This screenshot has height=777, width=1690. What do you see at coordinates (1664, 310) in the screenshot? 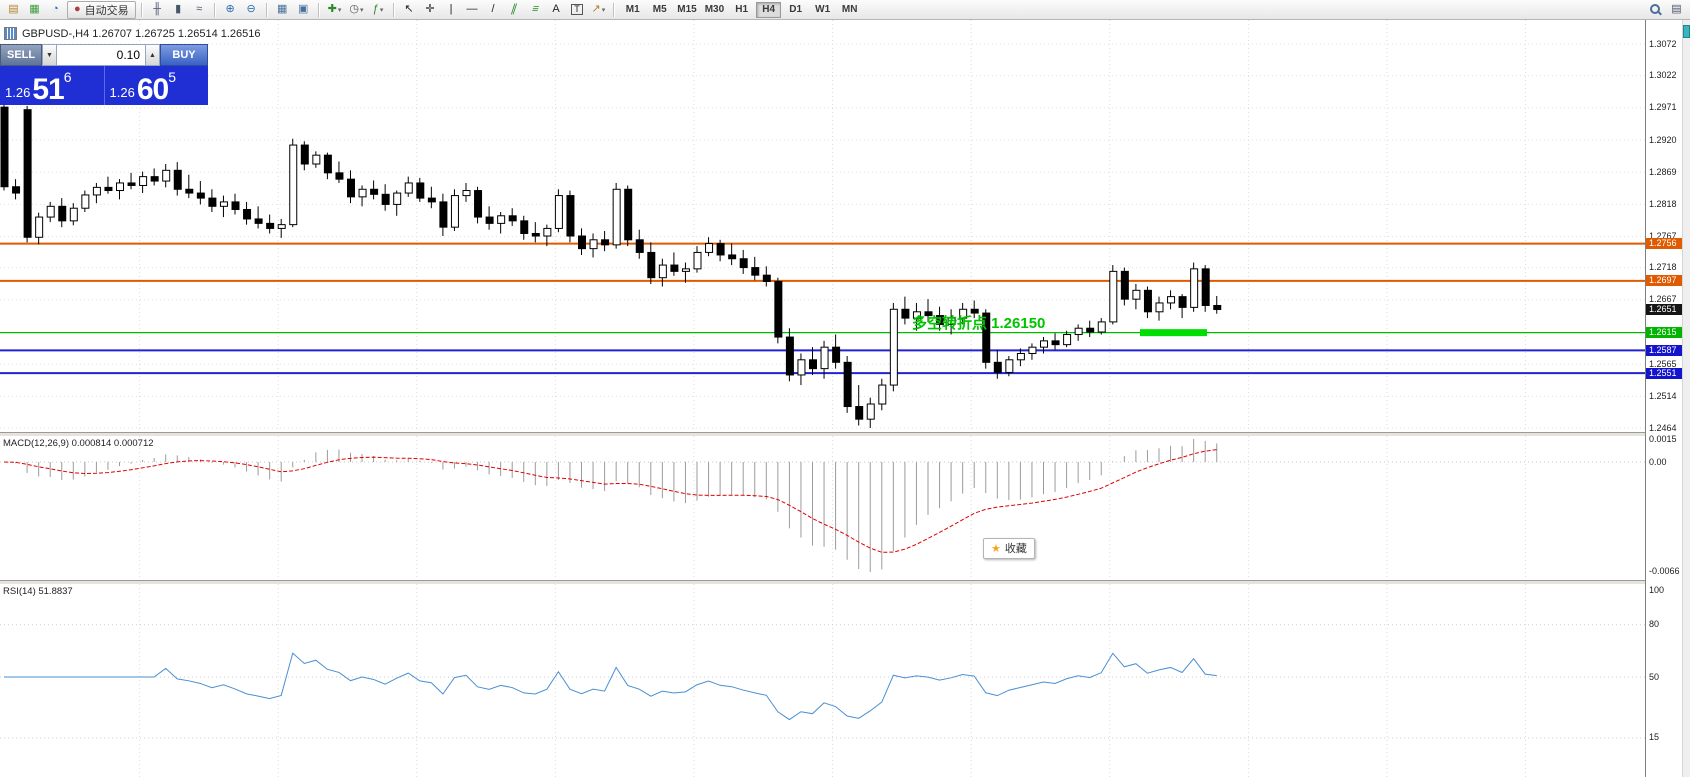
I see `current-price-label: 1.2651` at bounding box center [1664, 310].